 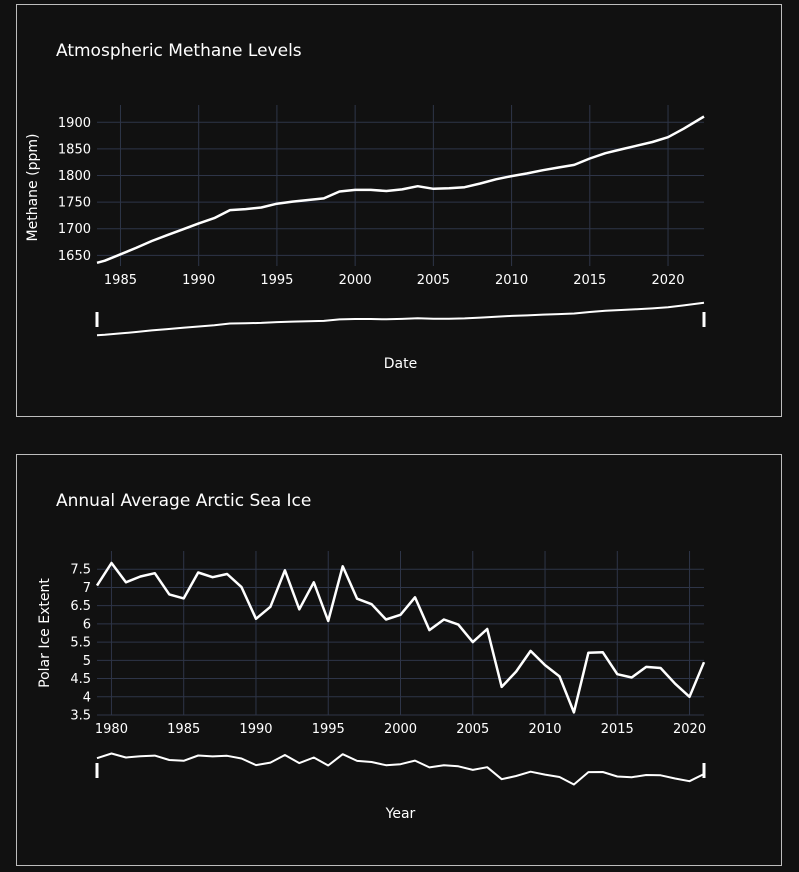 I want to click on y-tick-label: 4.5, so click(x=80, y=679).